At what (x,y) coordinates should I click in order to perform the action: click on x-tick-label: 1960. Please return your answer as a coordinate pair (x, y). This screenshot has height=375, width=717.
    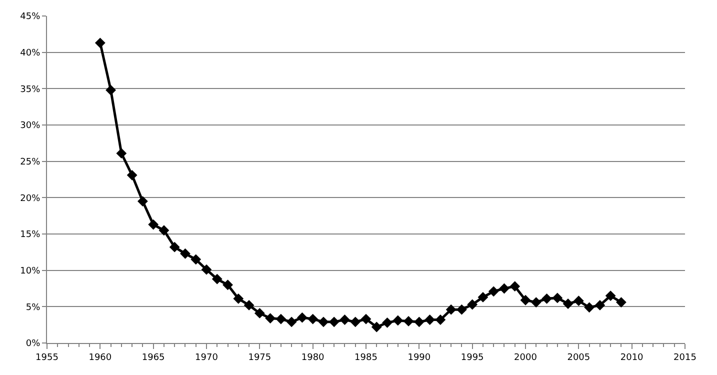
    Looking at the image, I should click on (100, 357).